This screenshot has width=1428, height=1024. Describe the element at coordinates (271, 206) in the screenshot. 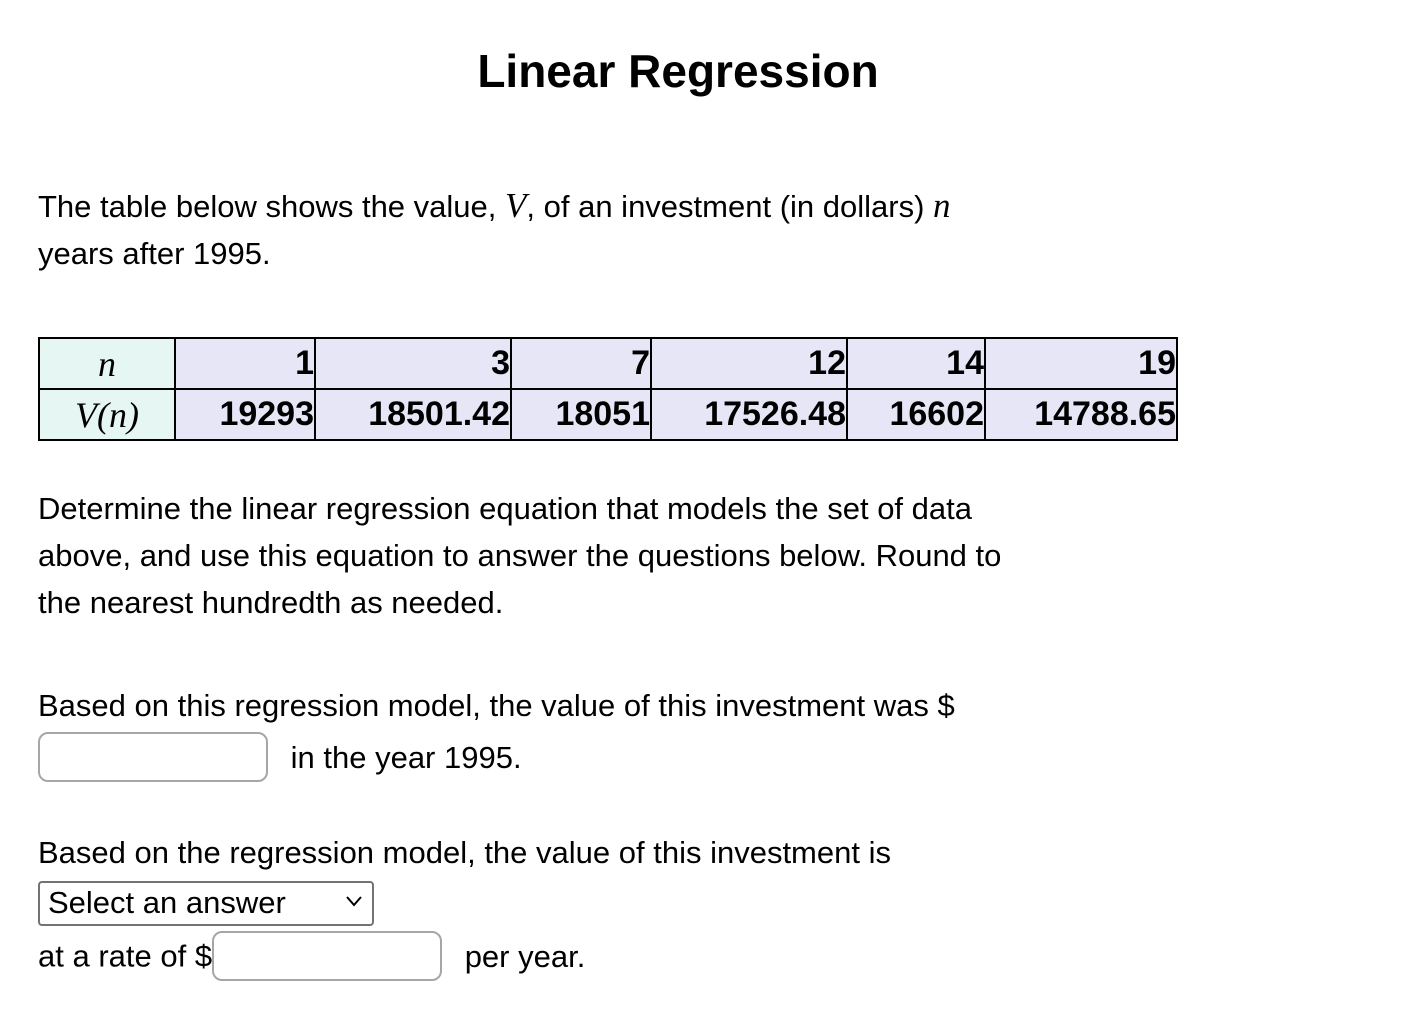

I see `intro-text-1: The table below shows the value,` at that location.